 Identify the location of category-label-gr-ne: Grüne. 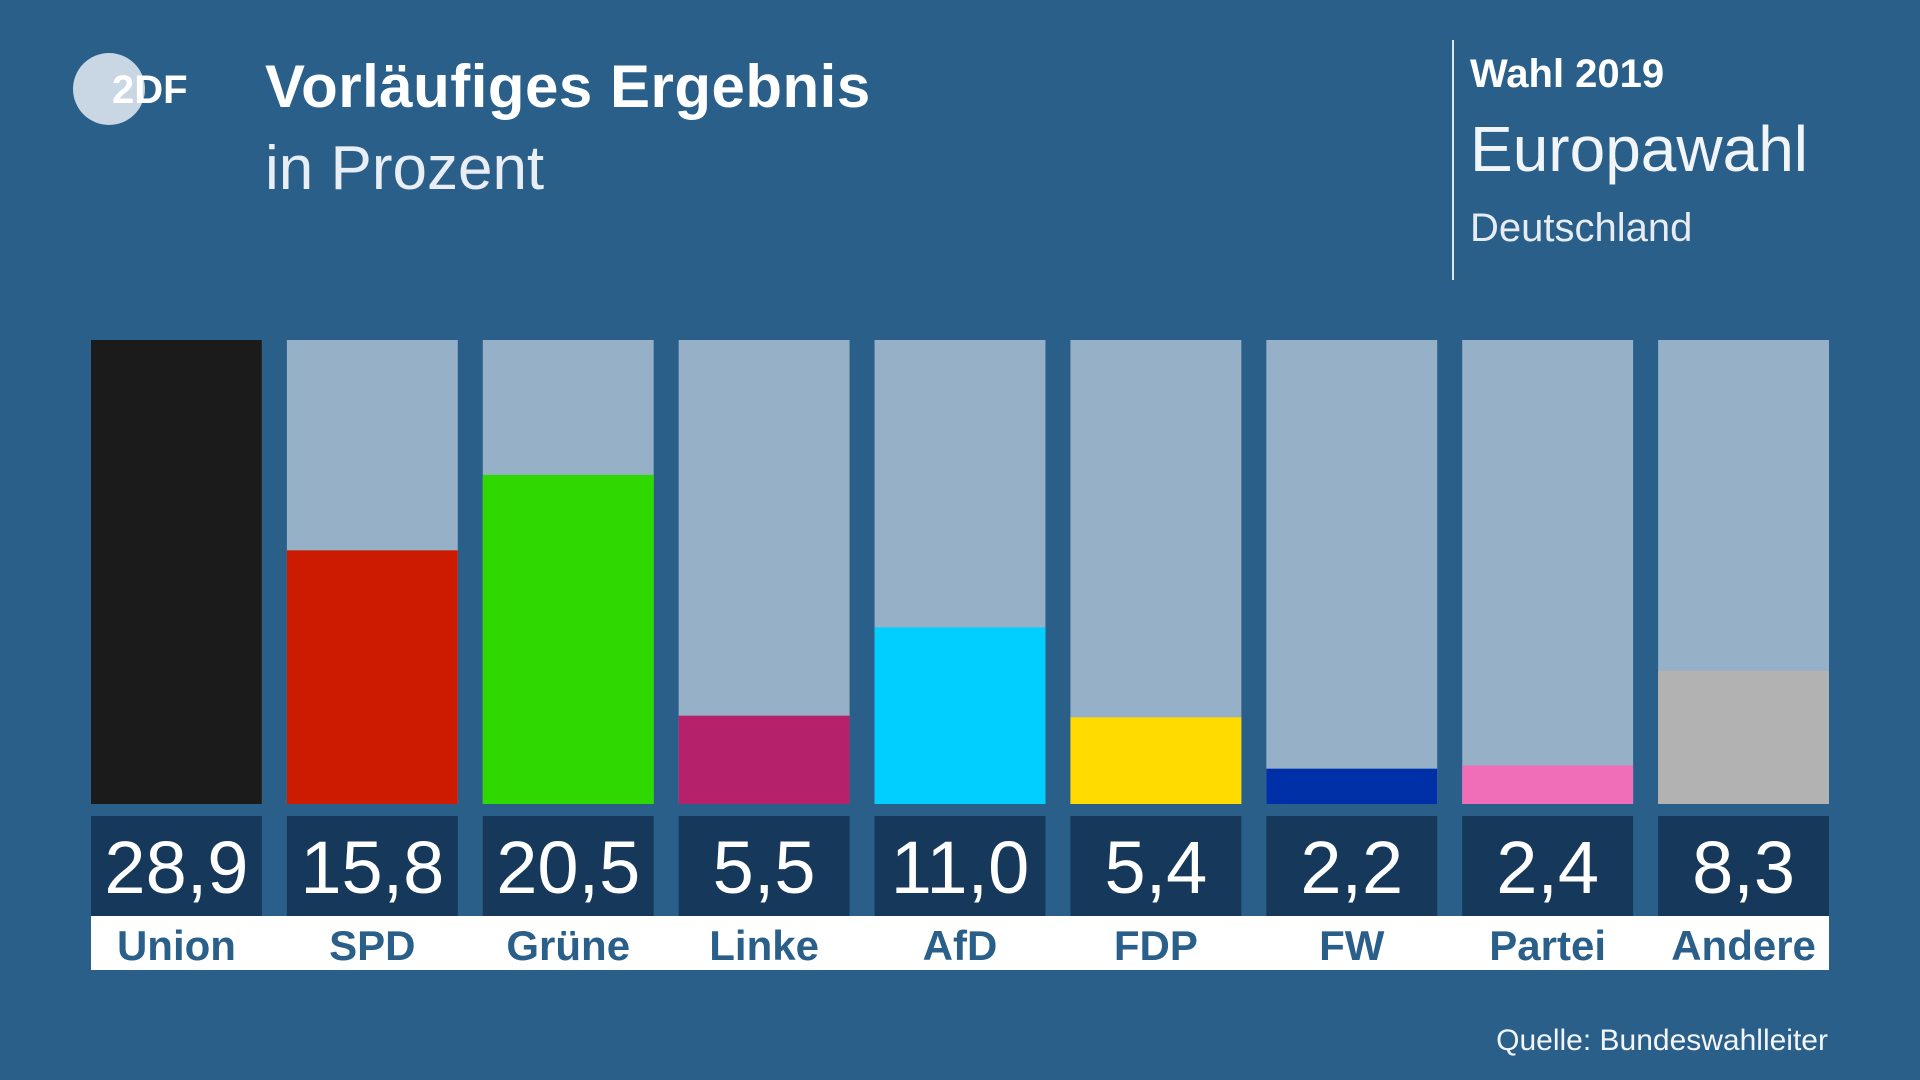
(568, 945).